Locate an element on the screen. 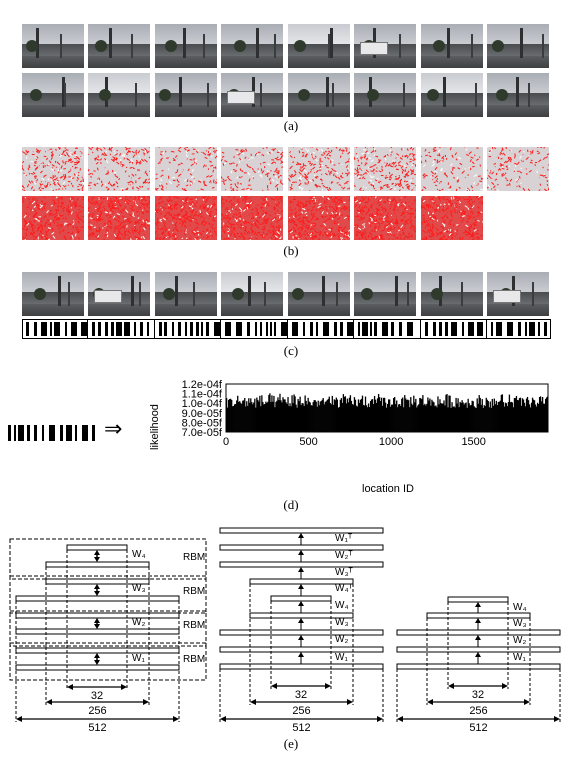 The width and height of the screenshot is (583, 757). x-tick-label: 1000 is located at coordinates (391, 442).